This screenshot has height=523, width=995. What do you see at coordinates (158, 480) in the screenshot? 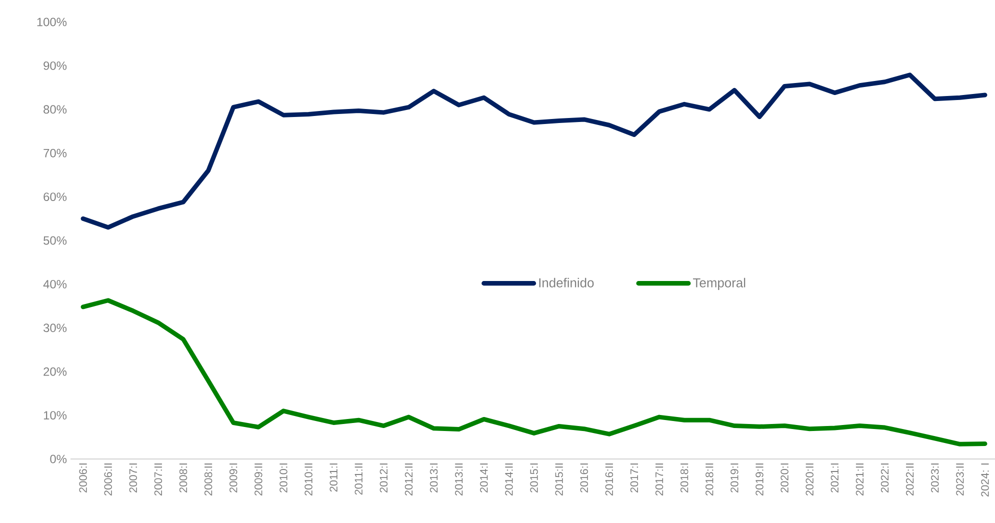
I see `x-tick-label: 2007:II` at bounding box center [158, 480].